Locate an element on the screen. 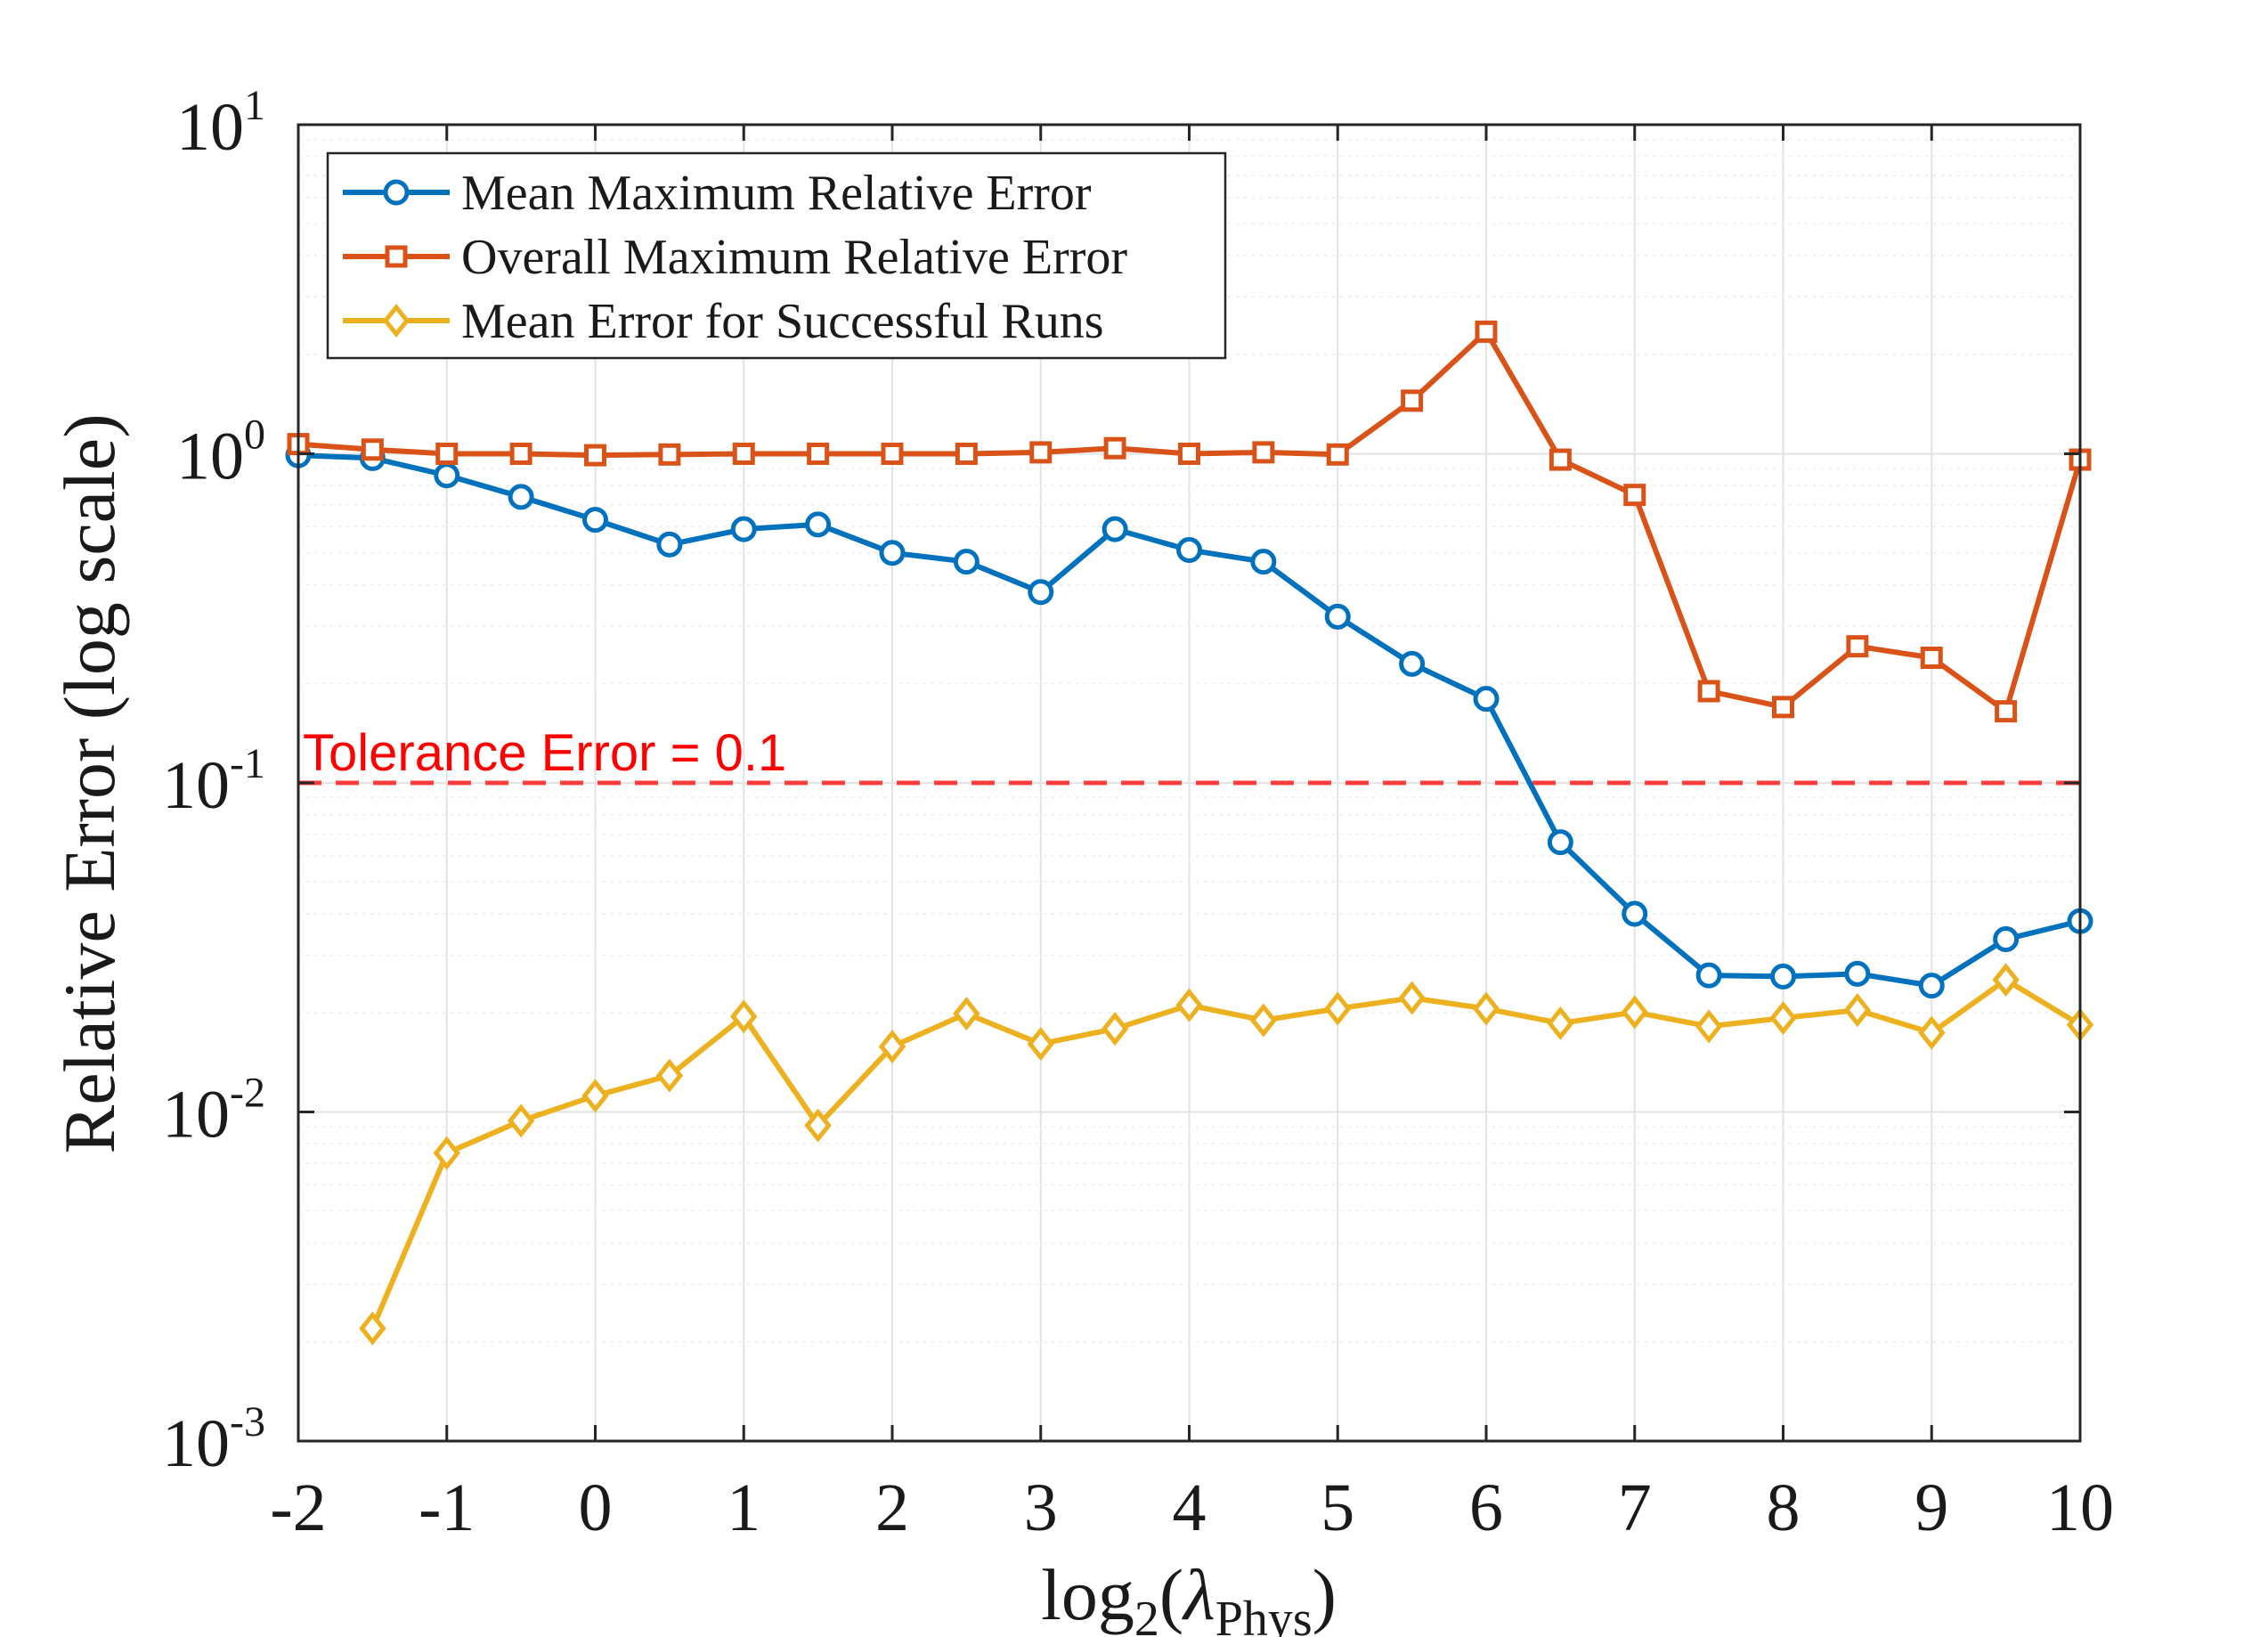  x-axis-label-open: ( is located at coordinates (1171, 1594).